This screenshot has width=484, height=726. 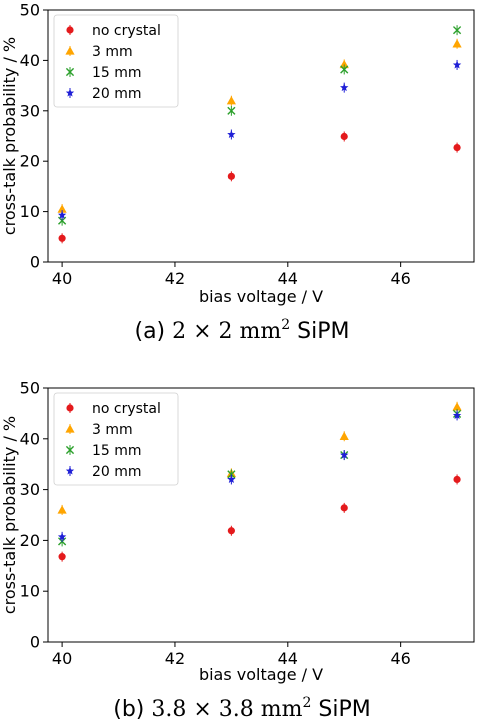 I want to click on figure-caption: (b) 3.8 × 3.8 mm2 SiPM, so click(x=242, y=708).